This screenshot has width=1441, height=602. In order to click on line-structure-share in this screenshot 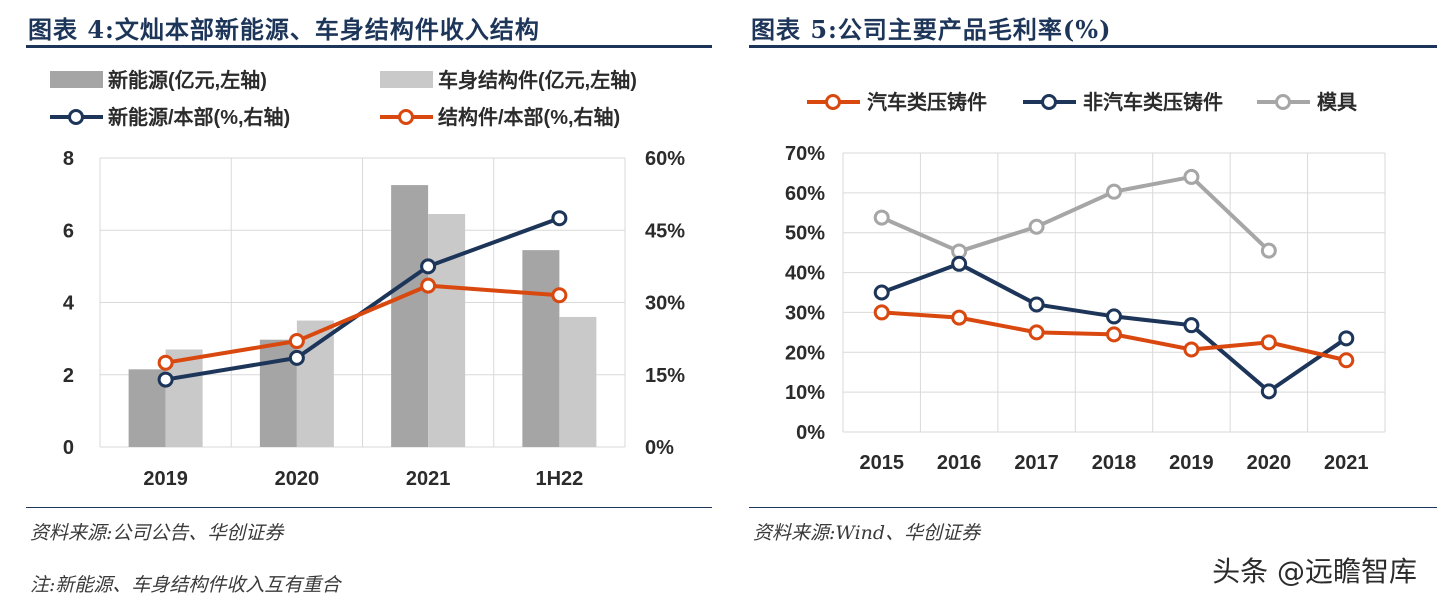, I will do `click(362, 324)`.